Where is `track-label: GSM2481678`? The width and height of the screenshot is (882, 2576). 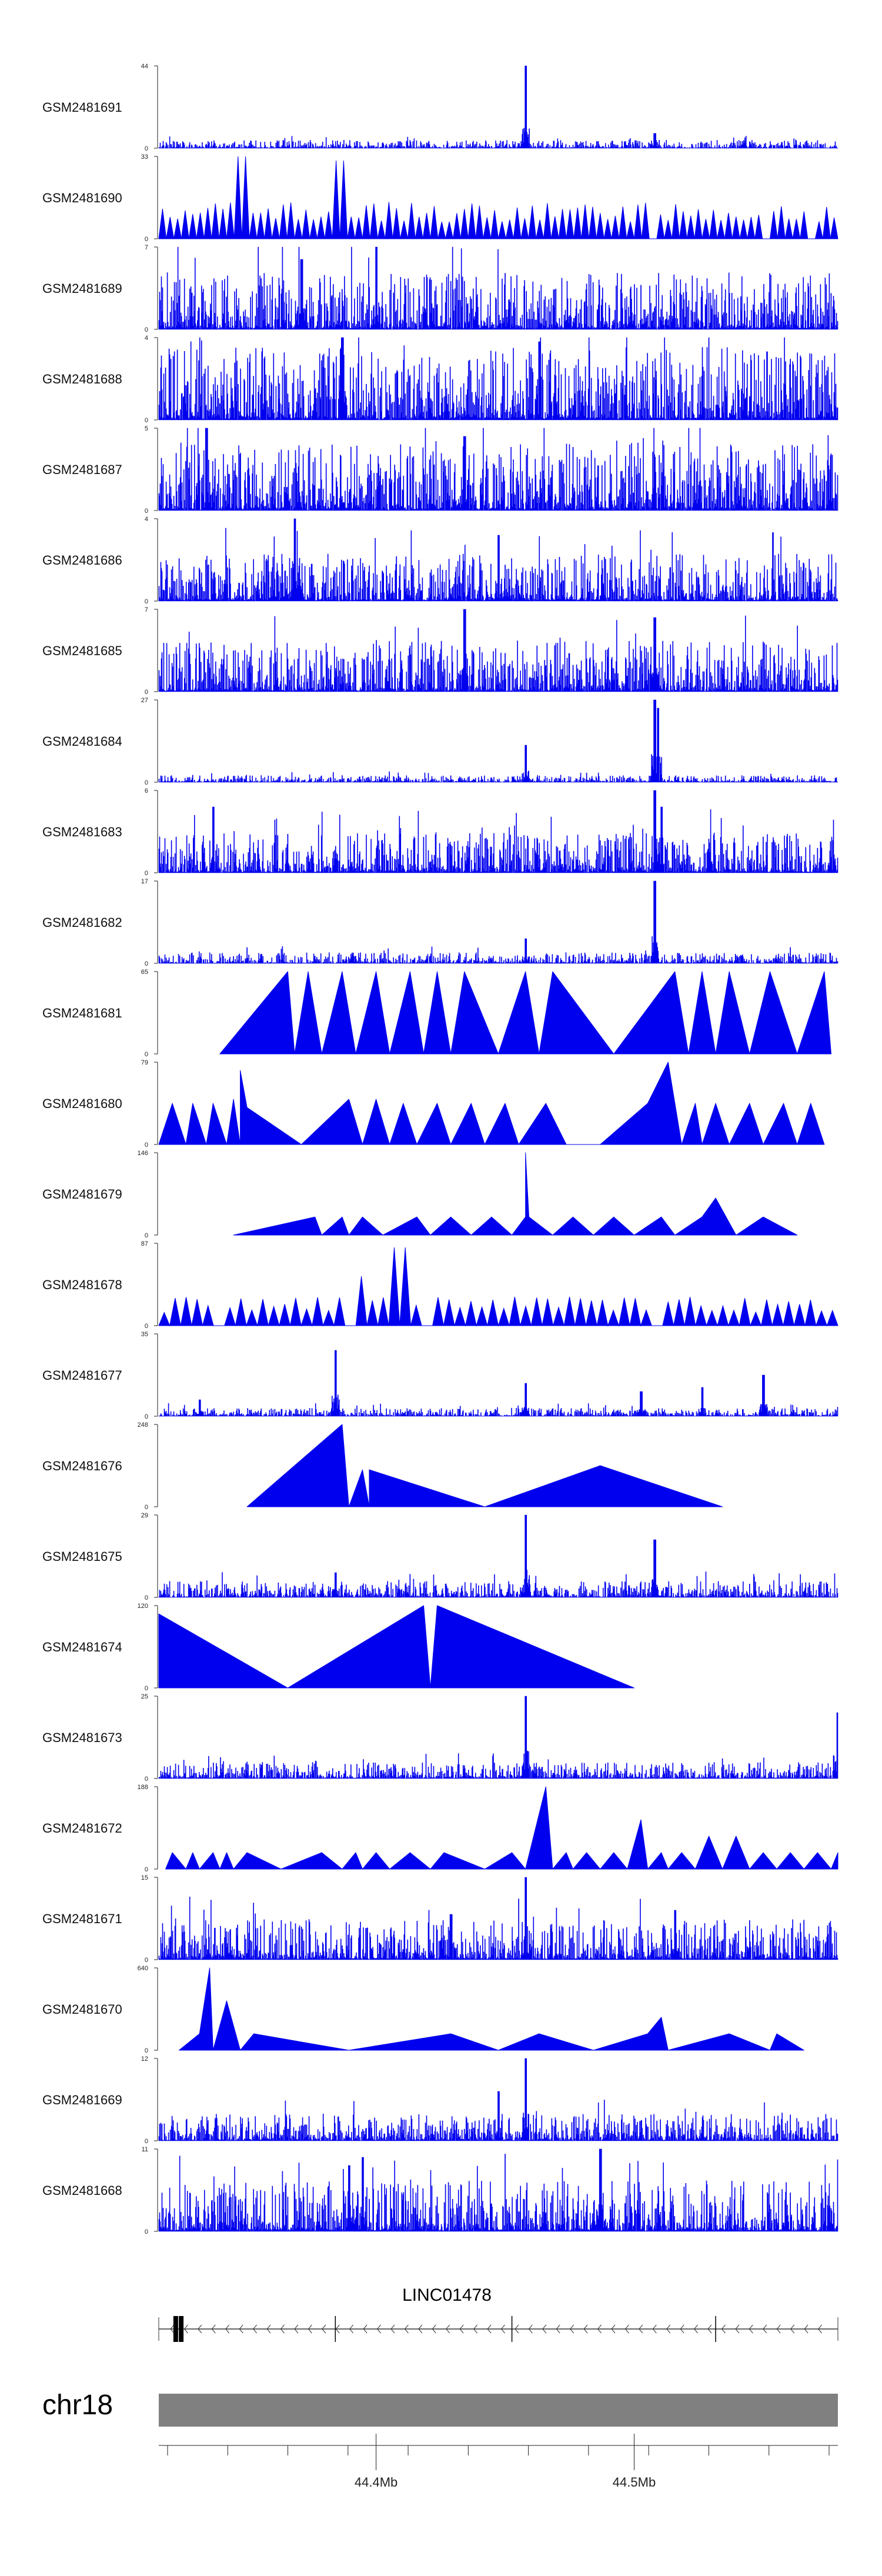
track-label: GSM2481678 is located at coordinates (82, 1284).